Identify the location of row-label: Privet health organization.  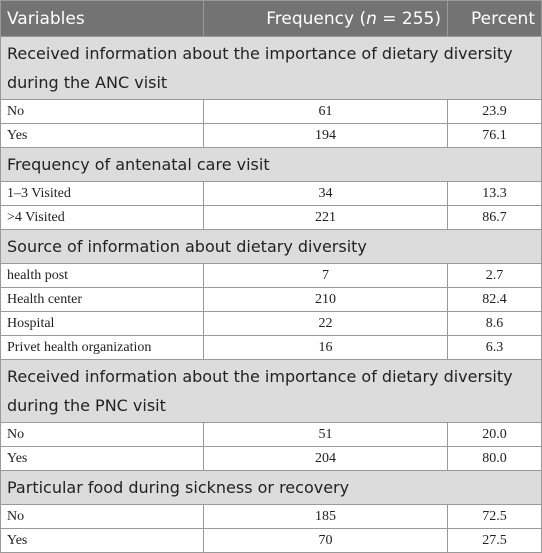
(102, 347).